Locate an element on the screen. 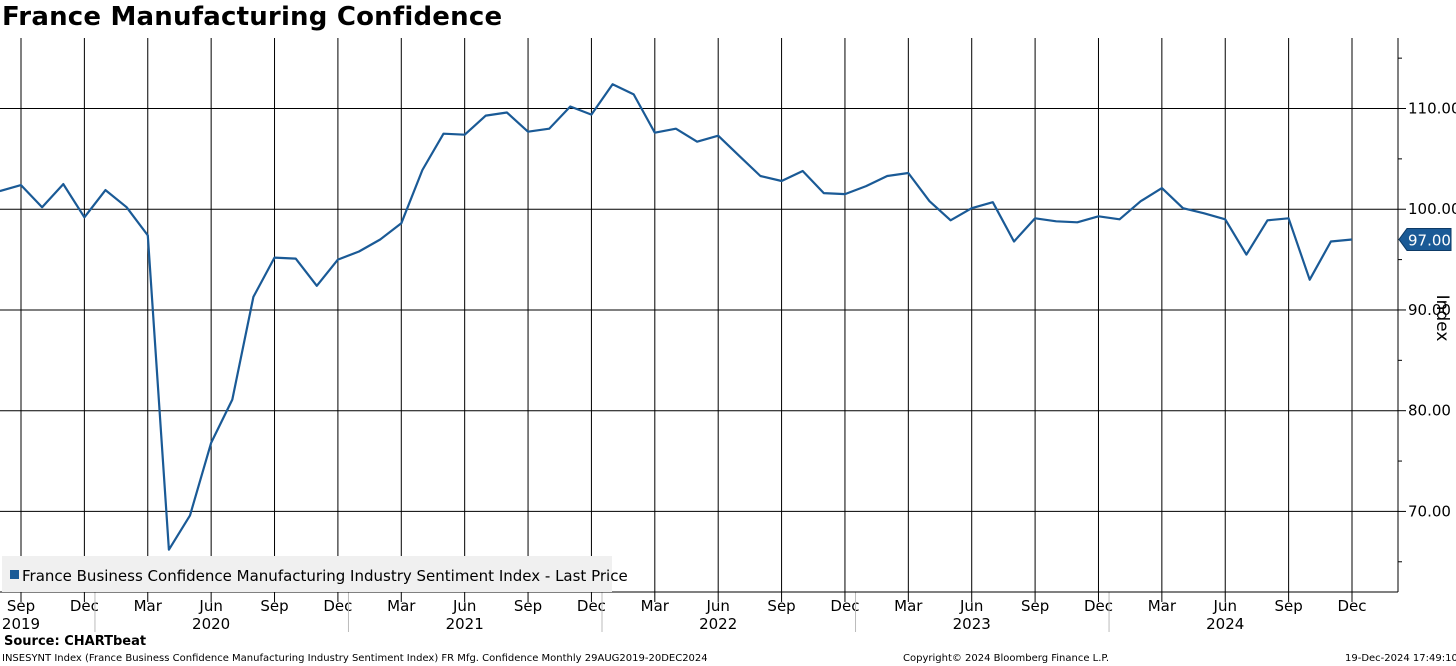 This screenshot has width=1456, height=666. y-tick-label: 100.00 is located at coordinates (1432, 209).